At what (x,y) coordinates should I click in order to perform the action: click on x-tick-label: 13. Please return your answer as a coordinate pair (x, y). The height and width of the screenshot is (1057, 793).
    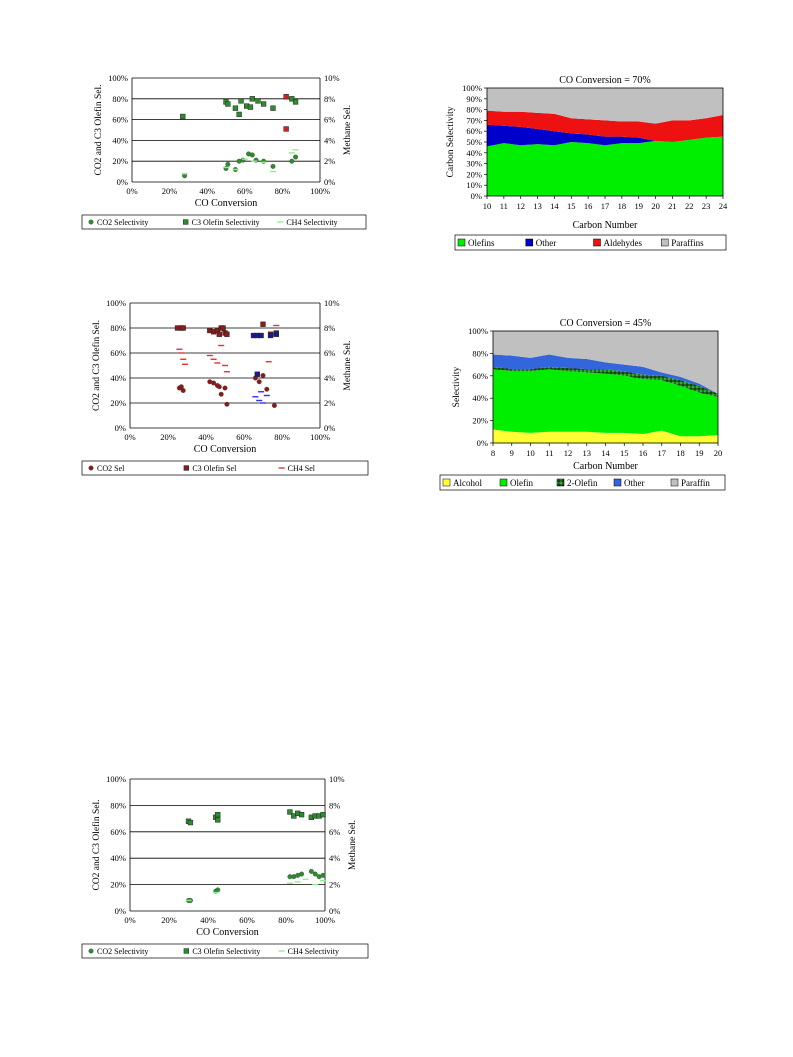
    Looking at the image, I should click on (587, 453).